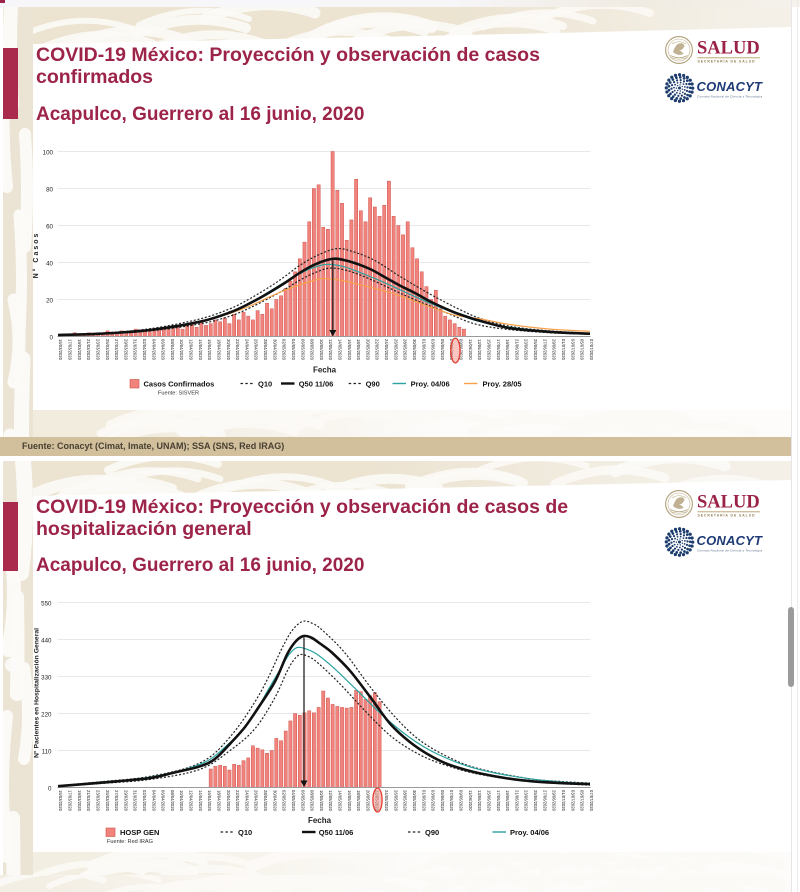 This screenshot has height=892, width=800. Describe the element at coordinates (432, 832) in the screenshot. I see `svg-text: Q90` at that location.